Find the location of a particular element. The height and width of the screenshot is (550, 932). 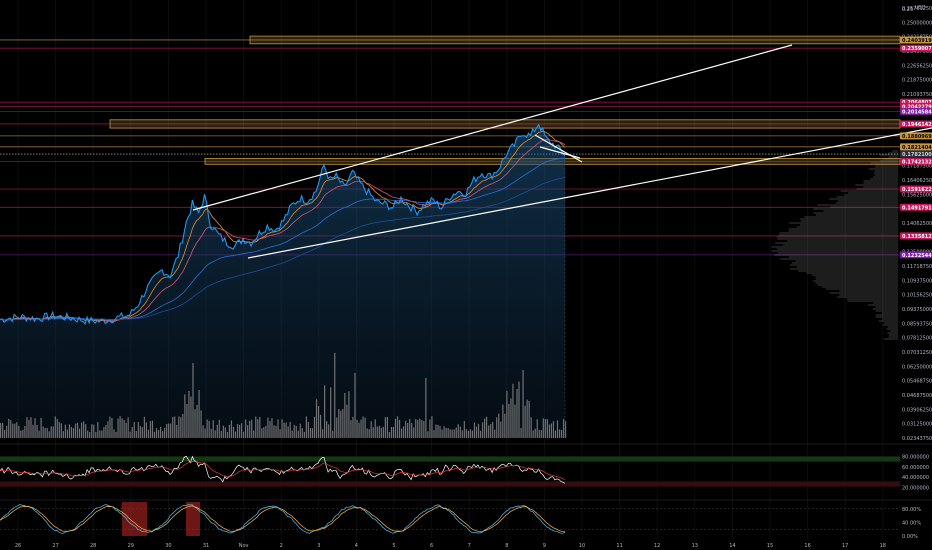

time-tick-label: 13 is located at coordinates (695, 546).